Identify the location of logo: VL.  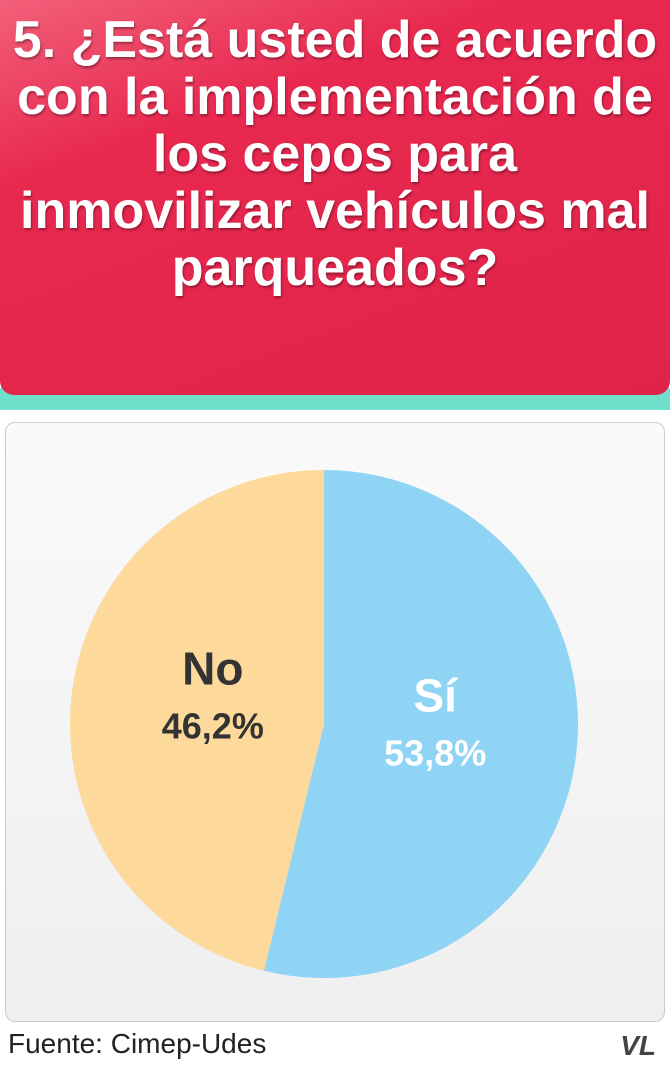
(638, 1045).